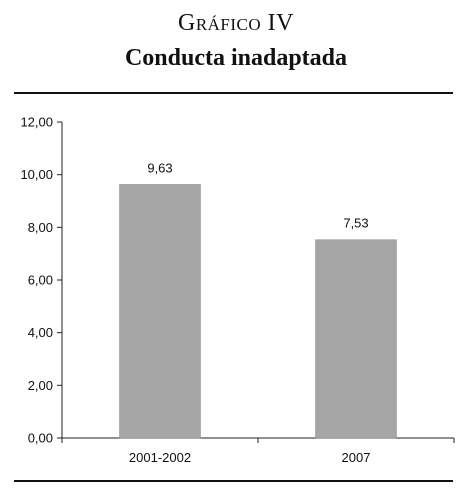  Describe the element at coordinates (160, 457) in the screenshot. I see `x-category-label: 2001-2002` at that location.